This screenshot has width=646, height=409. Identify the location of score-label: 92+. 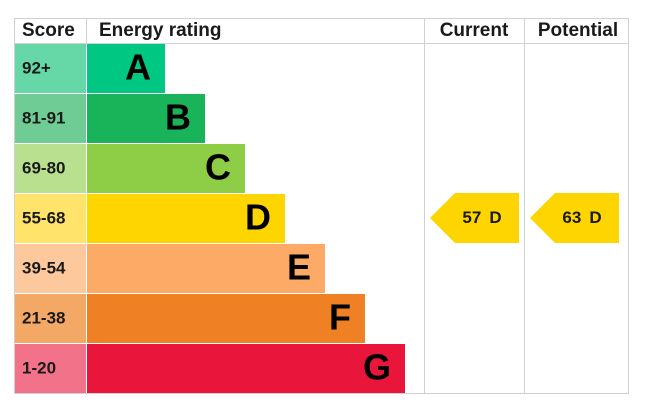
(36, 67).